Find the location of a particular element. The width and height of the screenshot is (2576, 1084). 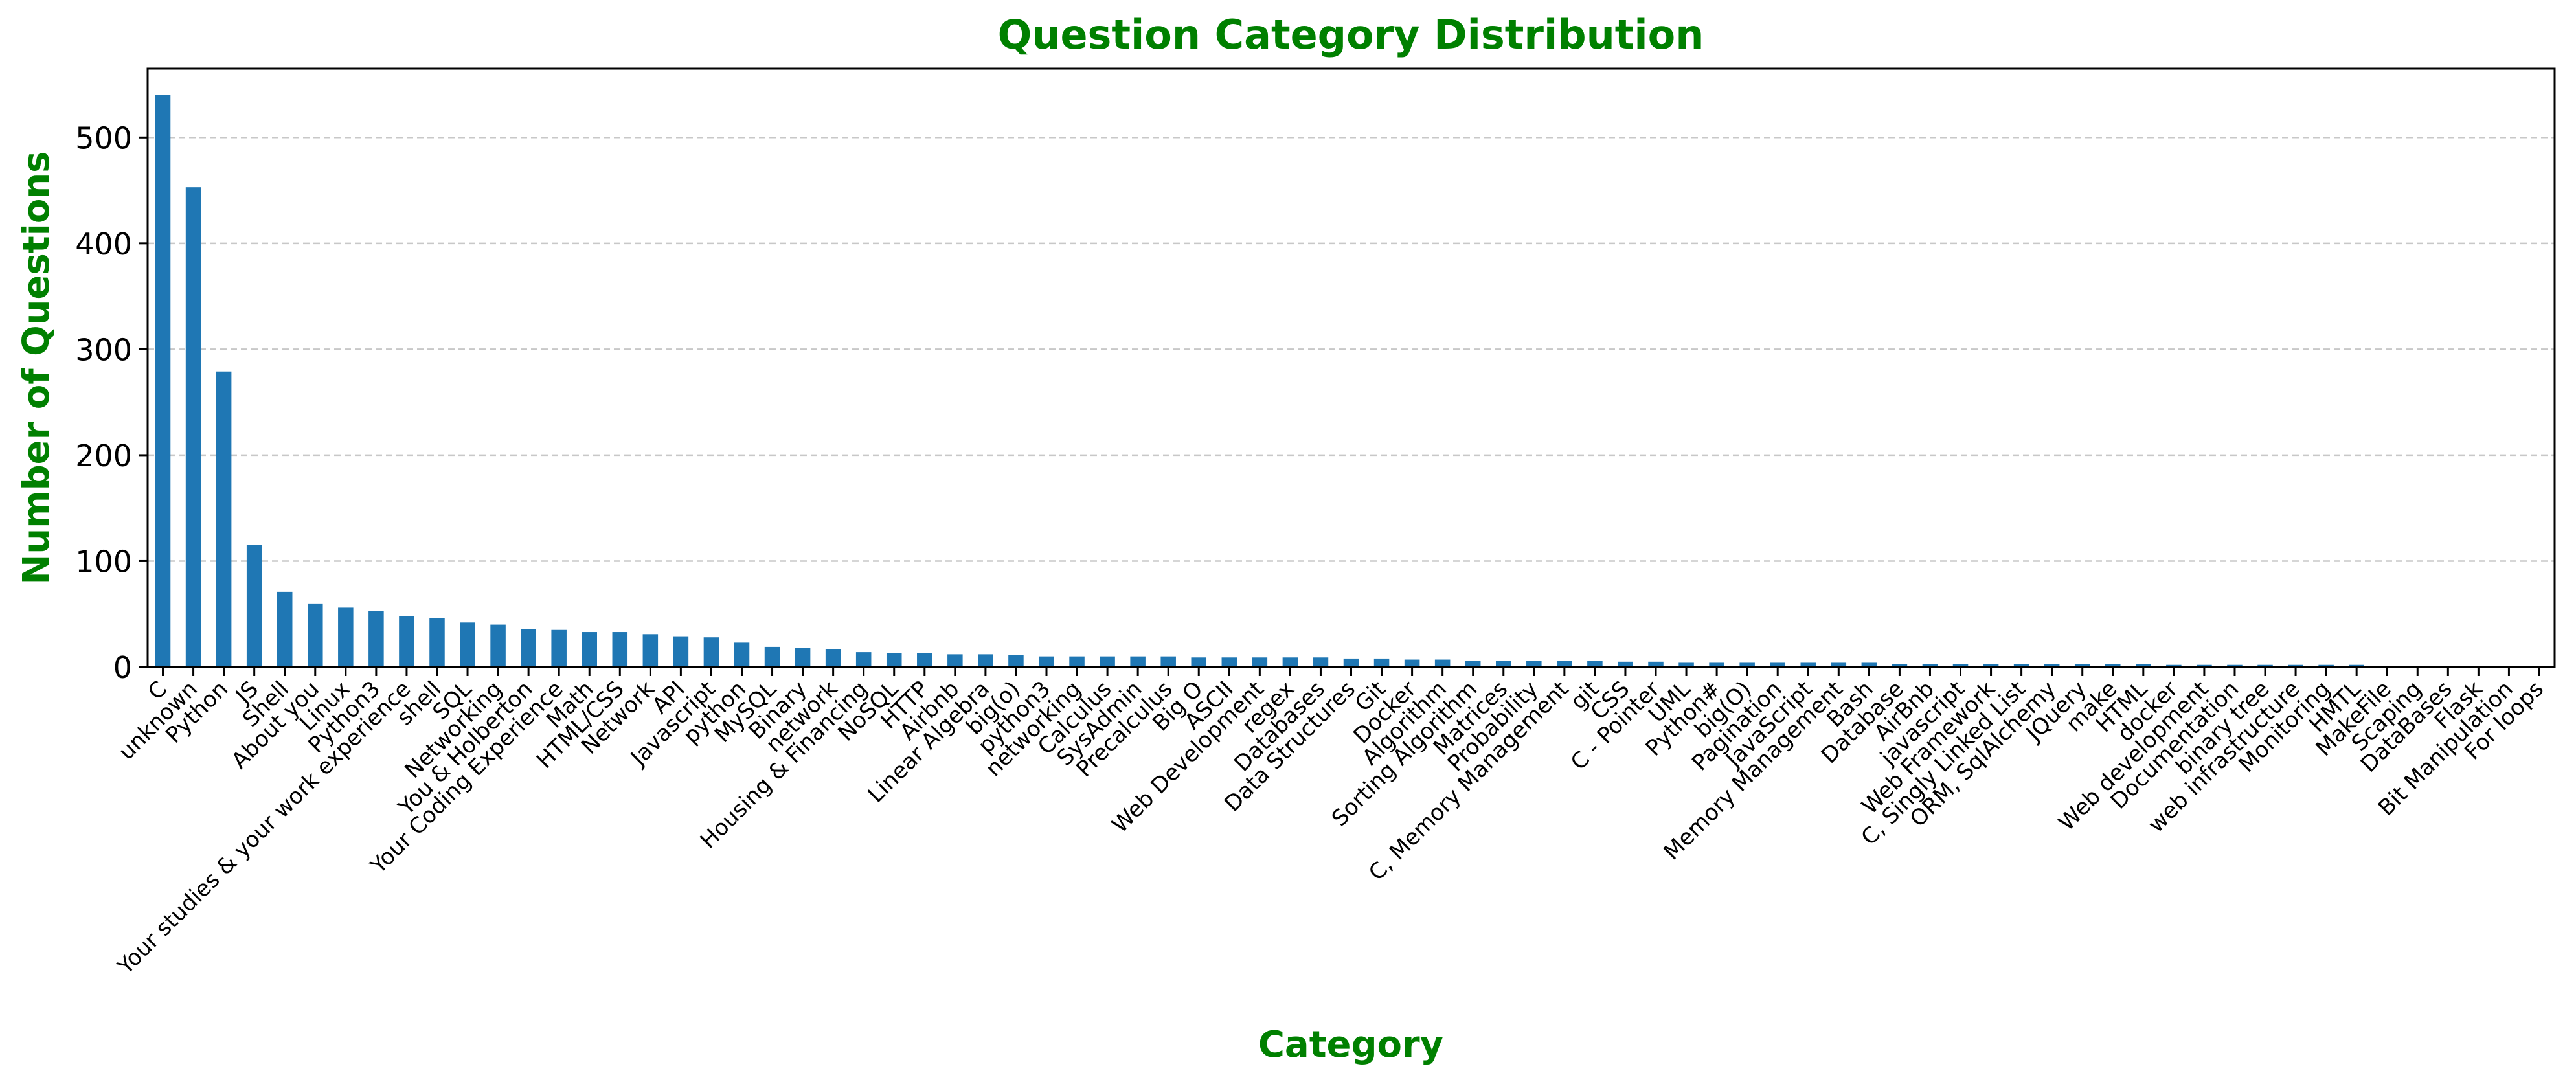

y-ticks: 0 100 200 300 400 500 is located at coordinates (111, 402).